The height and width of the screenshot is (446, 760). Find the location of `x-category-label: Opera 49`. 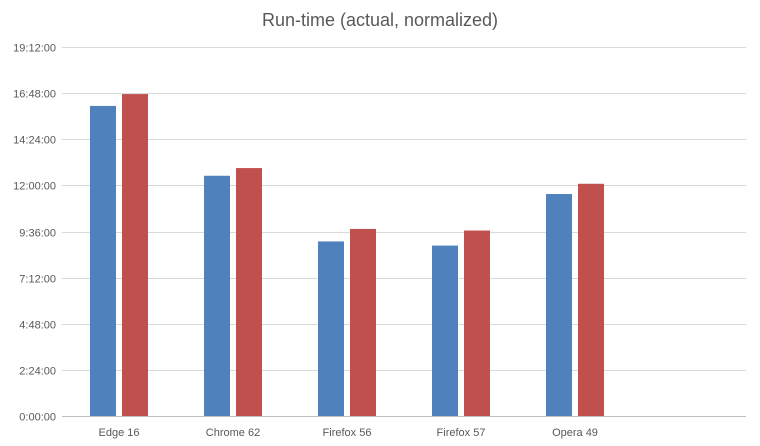

x-category-label: Opera 49 is located at coordinates (575, 433).